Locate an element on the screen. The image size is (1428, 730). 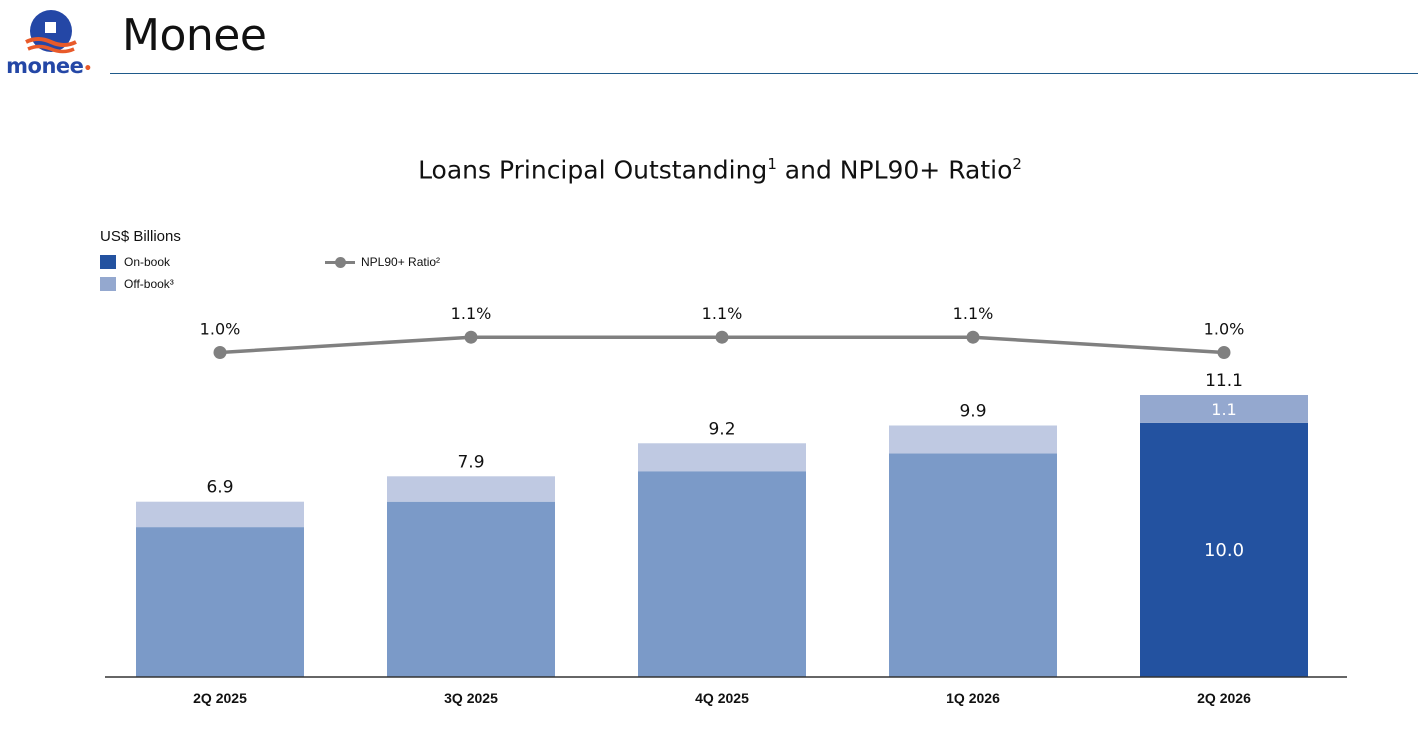
logo-square is located at coordinates (50, 27).